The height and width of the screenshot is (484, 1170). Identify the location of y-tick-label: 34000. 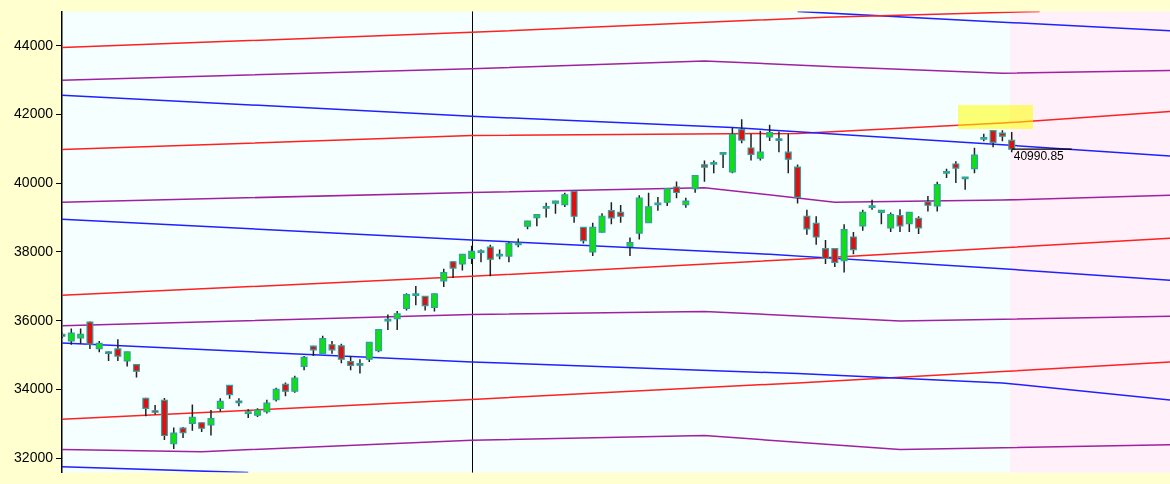
(34, 388).